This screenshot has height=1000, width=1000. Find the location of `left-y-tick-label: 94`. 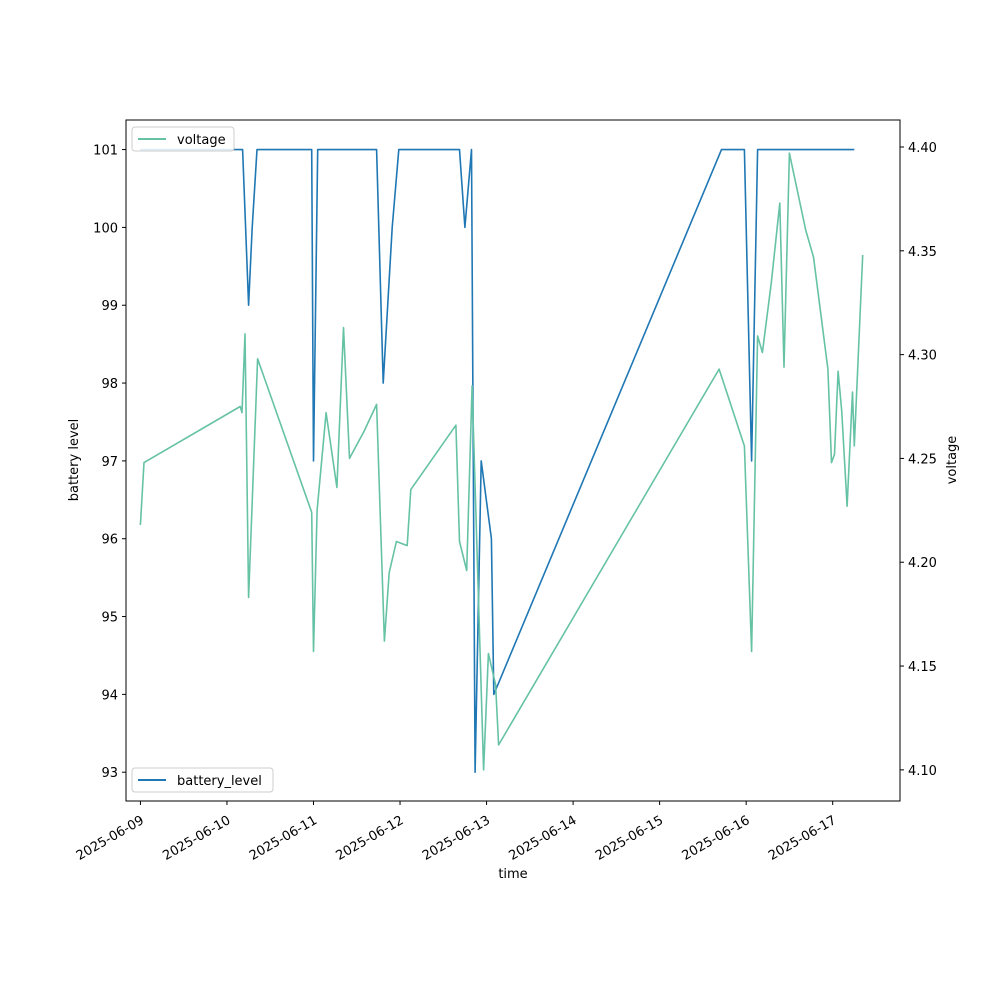

left-y-tick-label: 94 is located at coordinates (109, 695).